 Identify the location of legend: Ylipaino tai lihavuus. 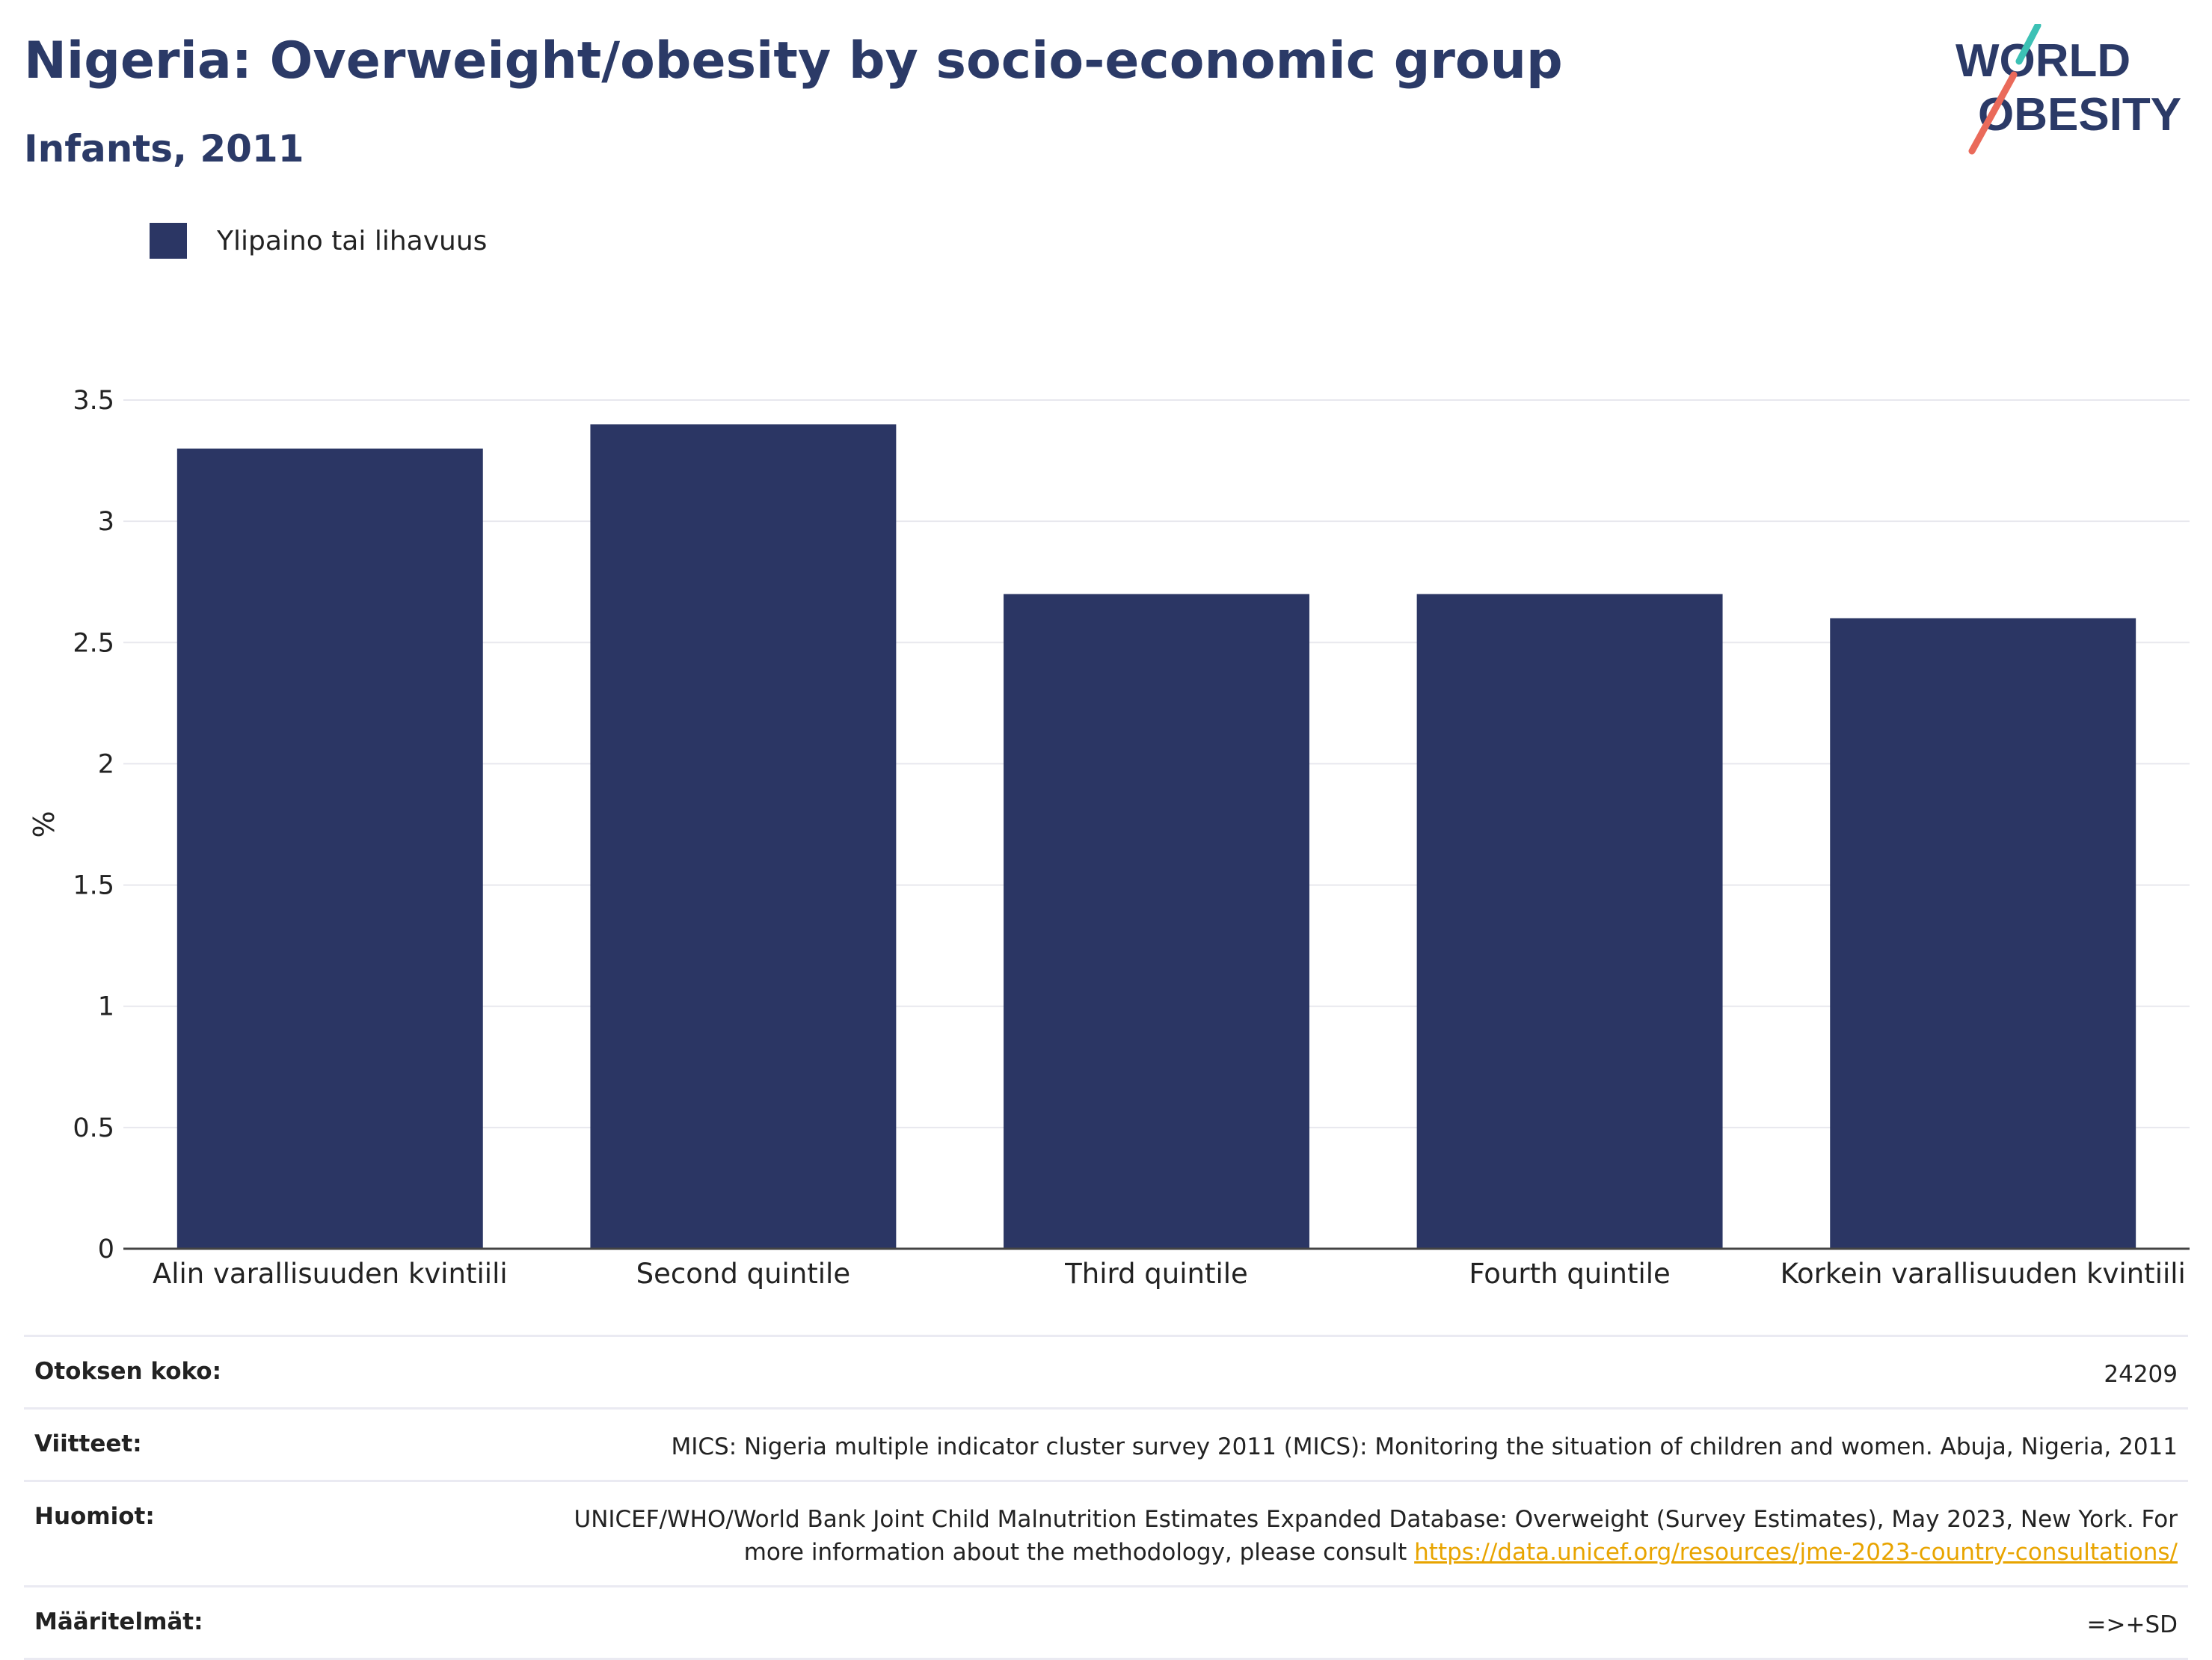
(318, 241).